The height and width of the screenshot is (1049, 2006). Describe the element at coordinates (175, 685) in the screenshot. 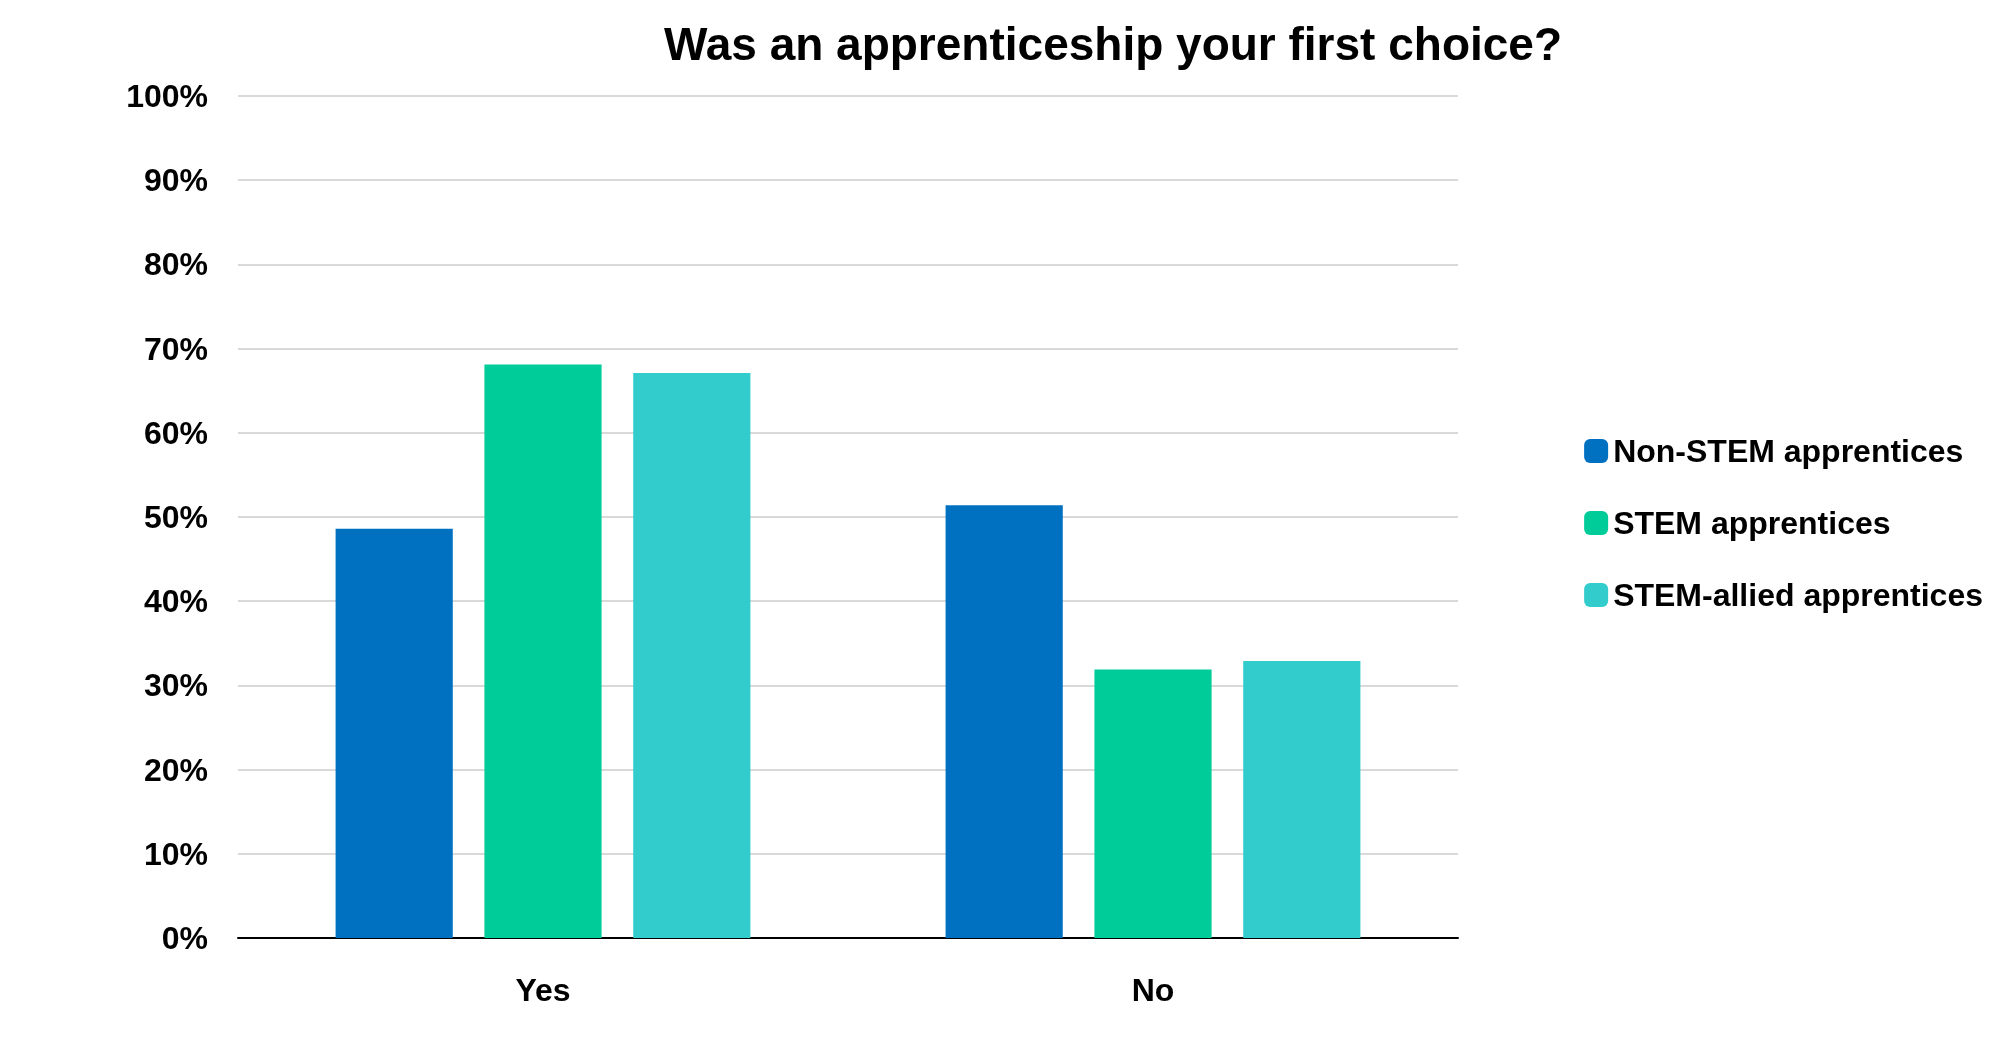

I see `y-tick-label: 30%` at that location.